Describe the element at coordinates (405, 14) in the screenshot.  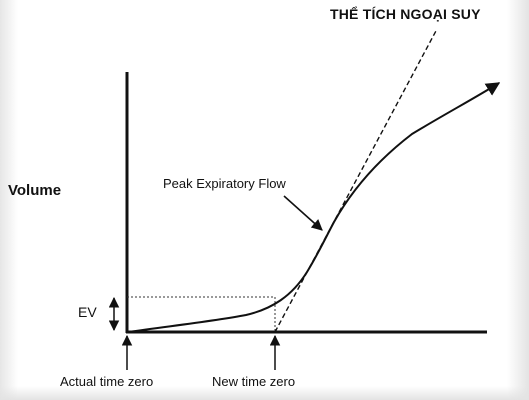
I see `extrapolated-volume-title: THỂ TÍCH NGOẠI SUY` at that location.